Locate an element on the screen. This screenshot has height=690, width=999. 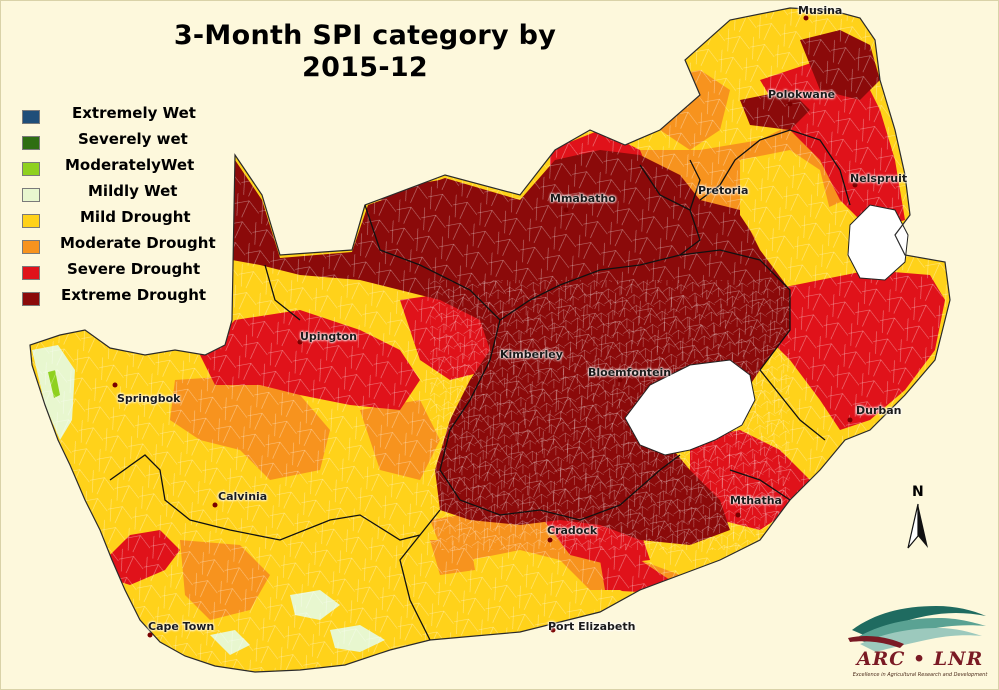
city-label-cape-town: Cape Town is located at coordinates (181, 626).